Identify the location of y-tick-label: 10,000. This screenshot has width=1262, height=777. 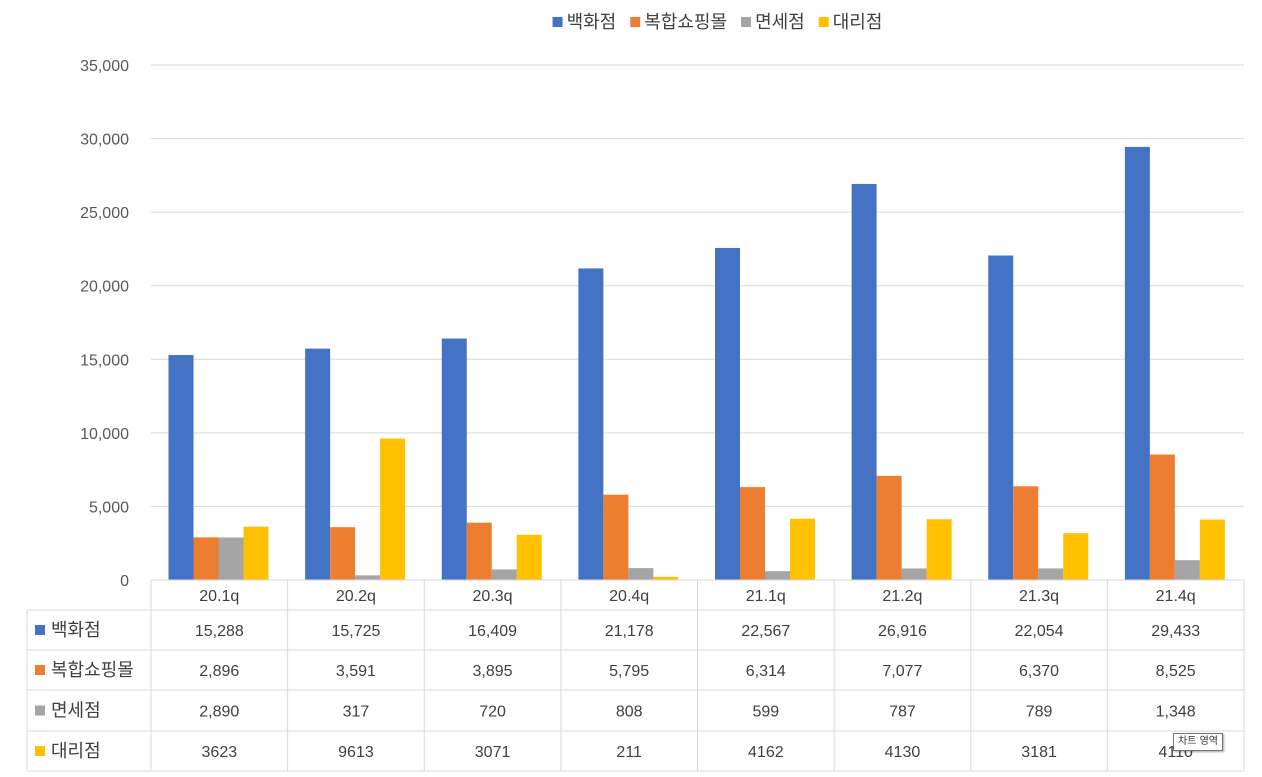
(104, 434).